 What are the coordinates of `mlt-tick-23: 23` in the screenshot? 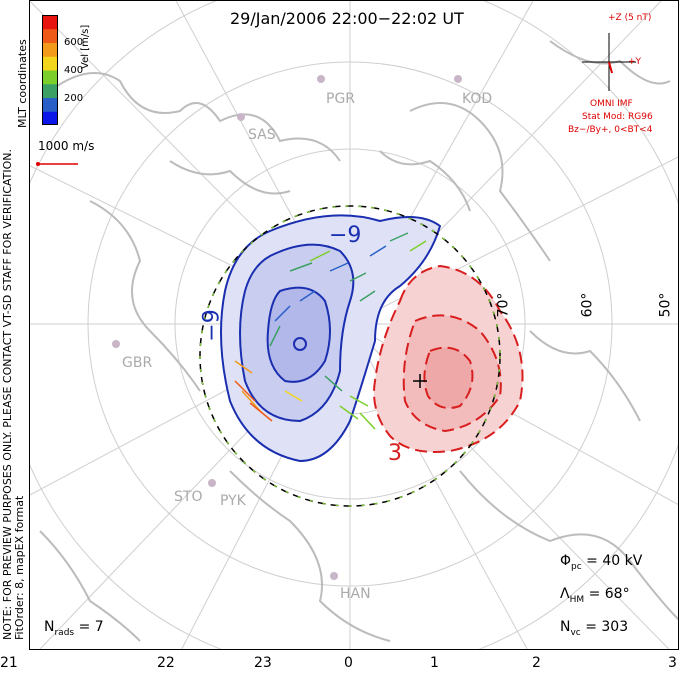 It's located at (263, 663).